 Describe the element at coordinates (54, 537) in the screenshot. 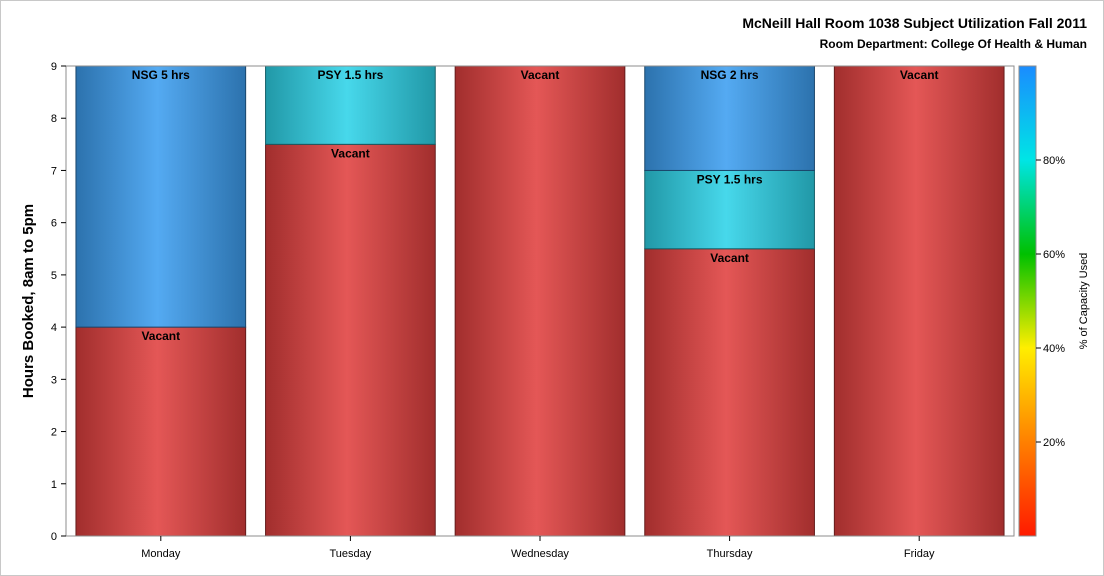

I see `y-tick-label: 0` at that location.